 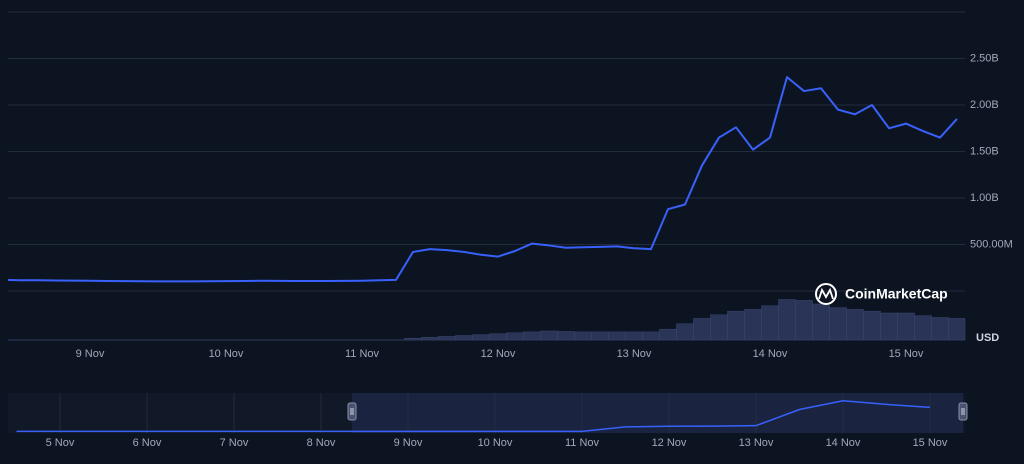 I want to click on y-tick-label: 500.00M, so click(x=991, y=244).